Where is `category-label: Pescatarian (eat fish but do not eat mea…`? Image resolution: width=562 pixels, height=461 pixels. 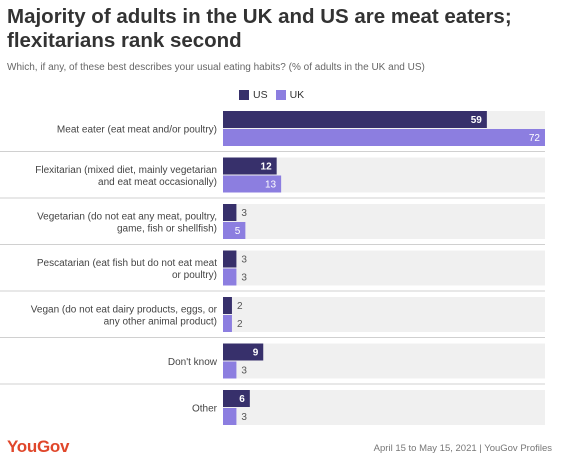 category-label: Pescatarian (eat fish but do not eat mea… is located at coordinates (127, 263).